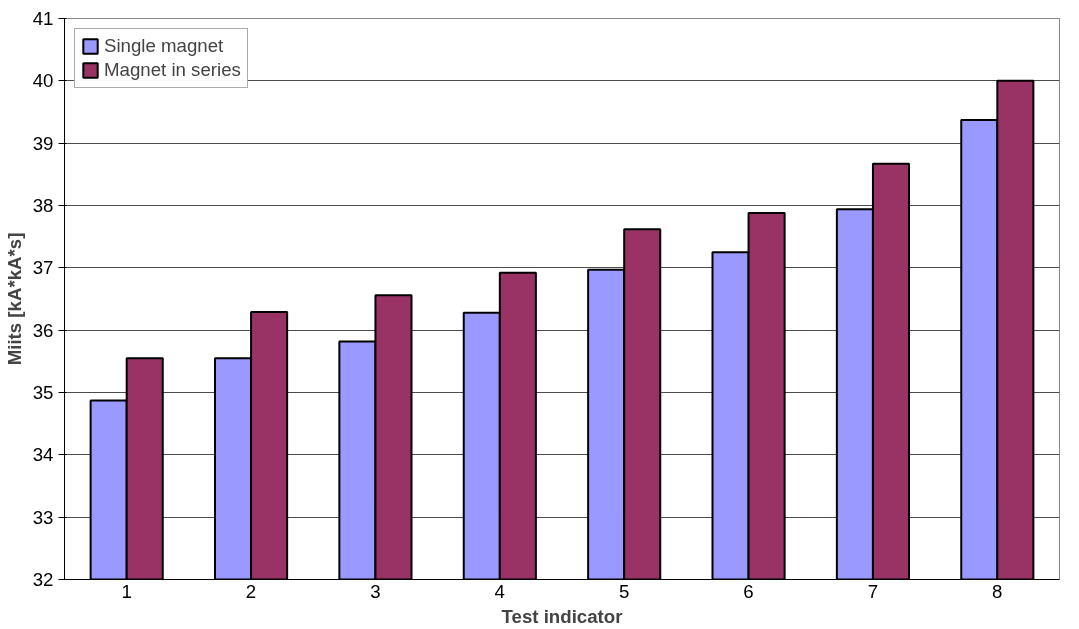  What do you see at coordinates (873, 591) in the screenshot?
I see `x-tick-label: 7` at bounding box center [873, 591].